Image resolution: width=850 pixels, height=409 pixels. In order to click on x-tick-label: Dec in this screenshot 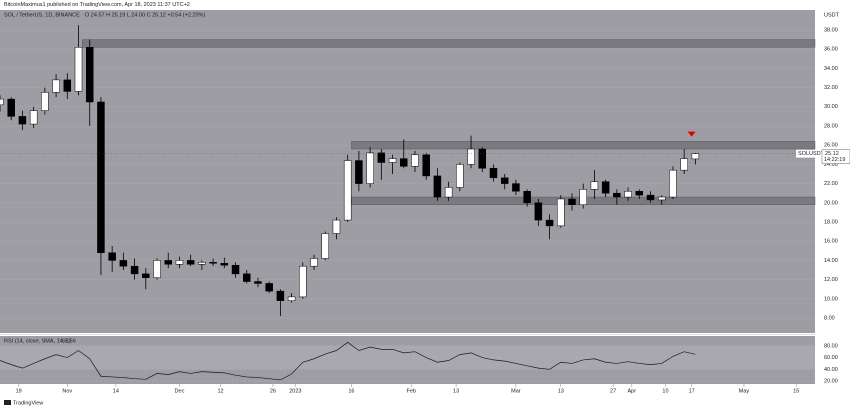, I will do `click(180, 391)`.